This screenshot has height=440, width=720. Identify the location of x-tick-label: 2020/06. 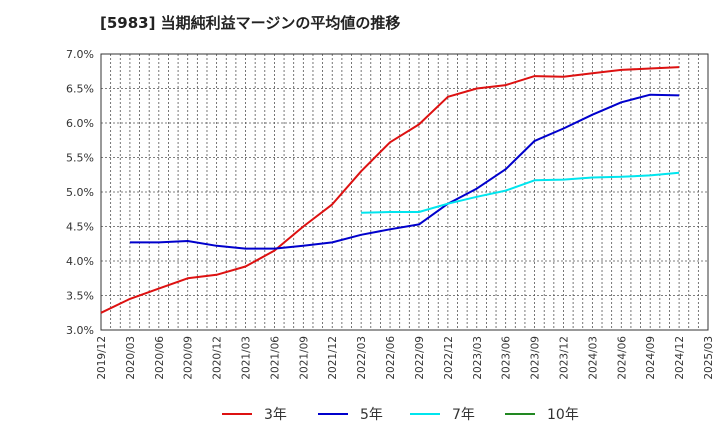
(160, 358).